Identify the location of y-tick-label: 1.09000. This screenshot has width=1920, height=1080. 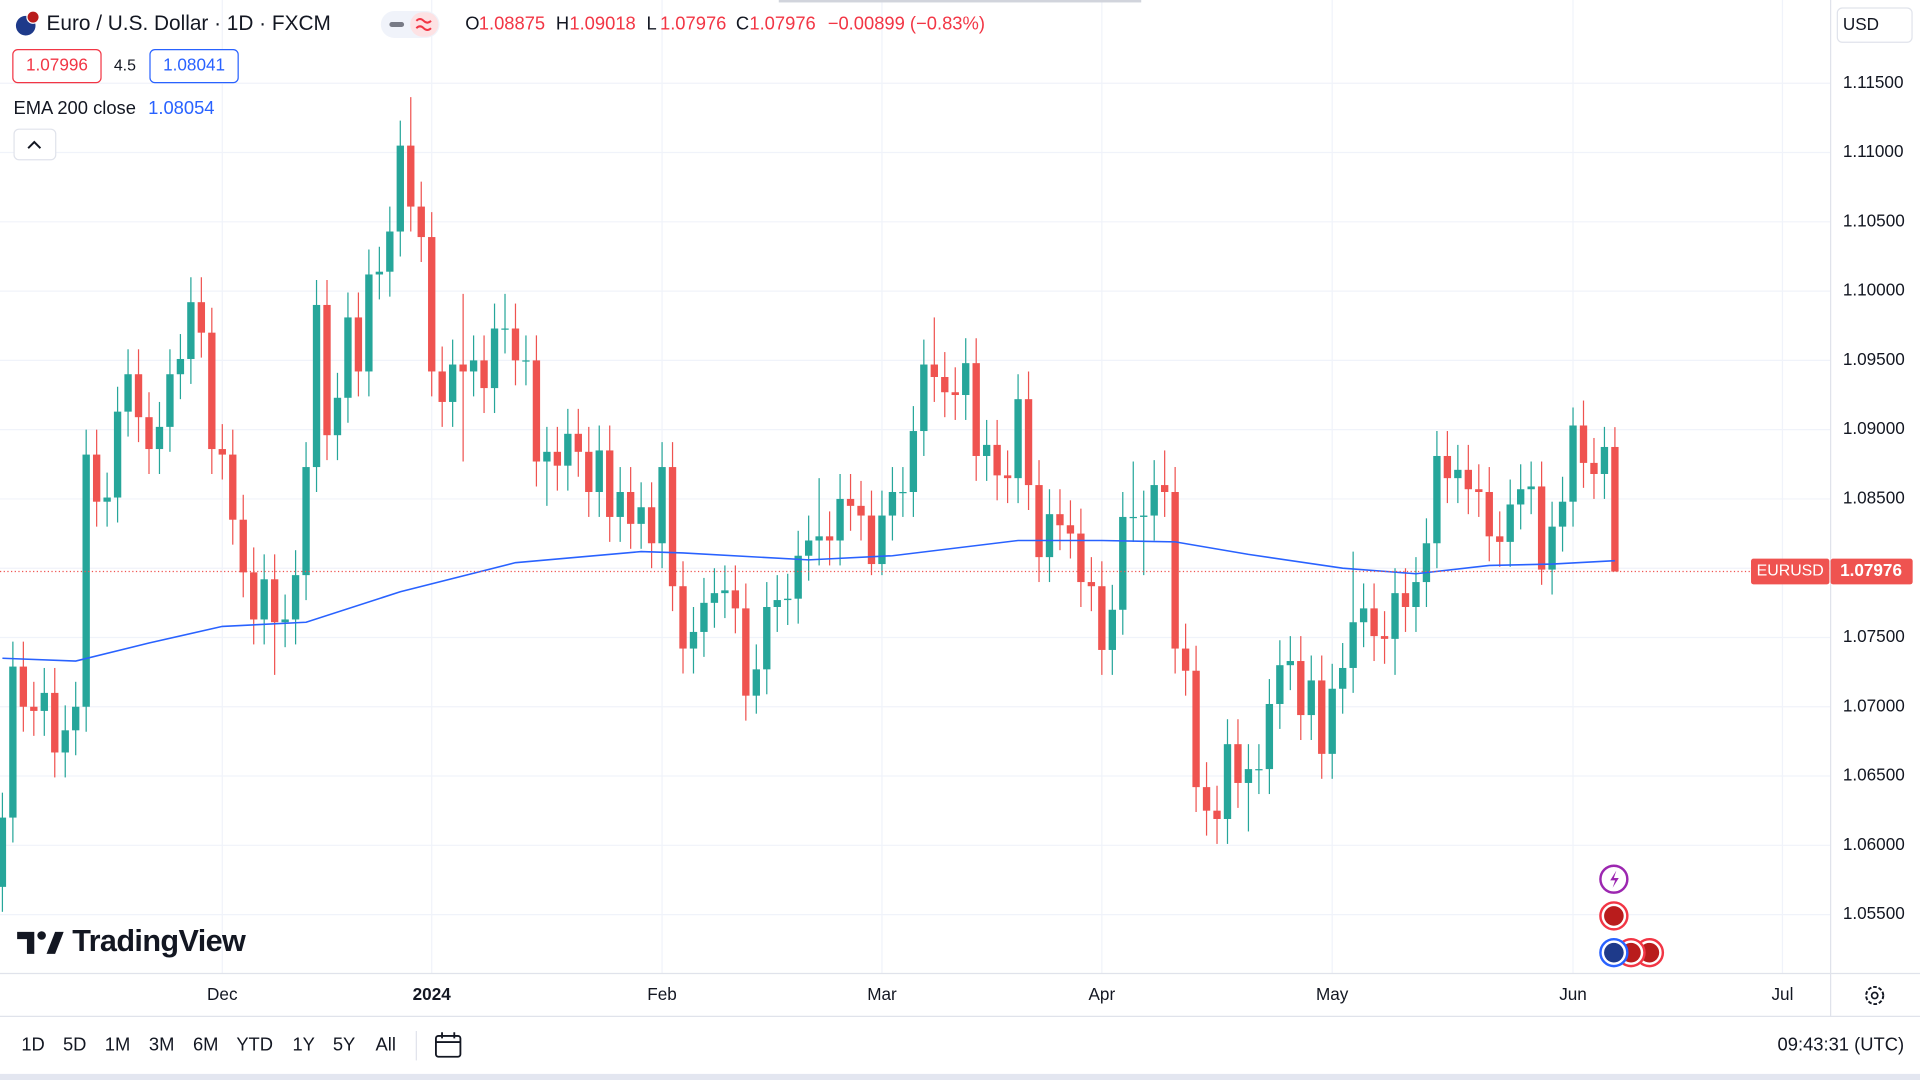
(1874, 428).